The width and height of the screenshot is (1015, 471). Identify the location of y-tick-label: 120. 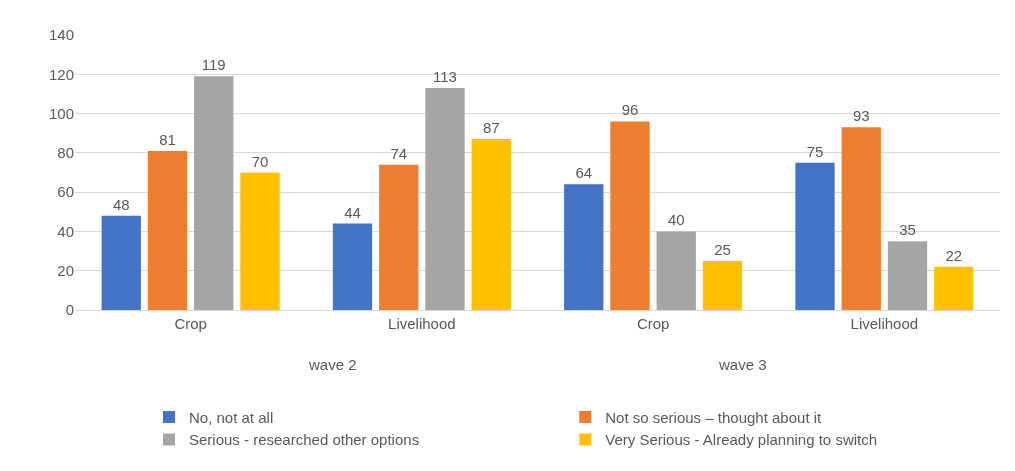
(61, 74).